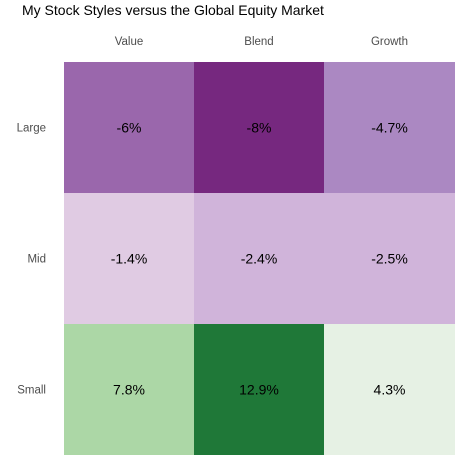 This screenshot has width=474, height=474. I want to click on x-tick-label-value: Value, so click(129, 42).